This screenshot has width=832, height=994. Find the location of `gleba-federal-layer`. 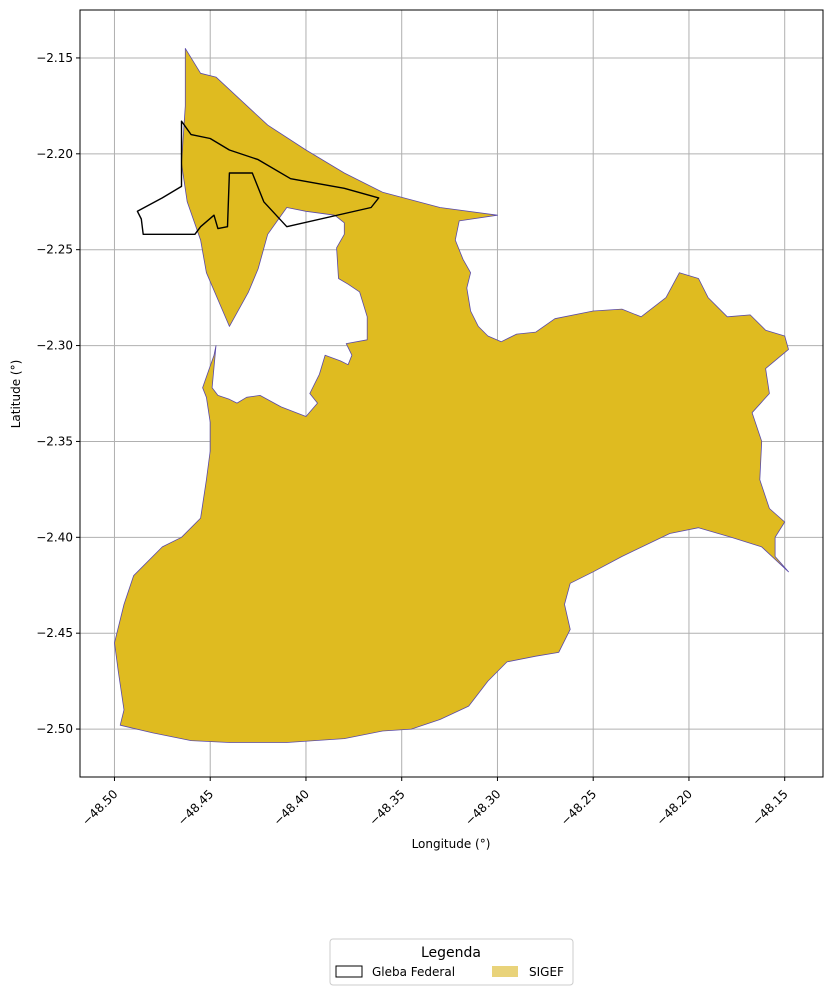

gleba-federal-layer is located at coordinates (258, 177).